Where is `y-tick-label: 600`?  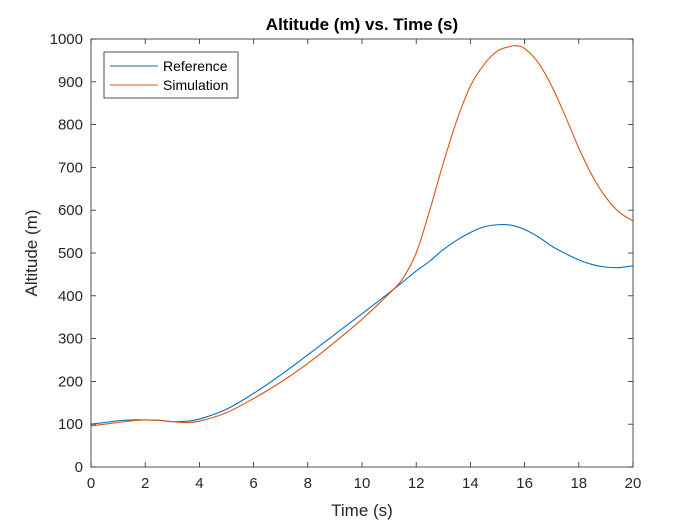
y-tick-label: 600 is located at coordinates (70, 210).